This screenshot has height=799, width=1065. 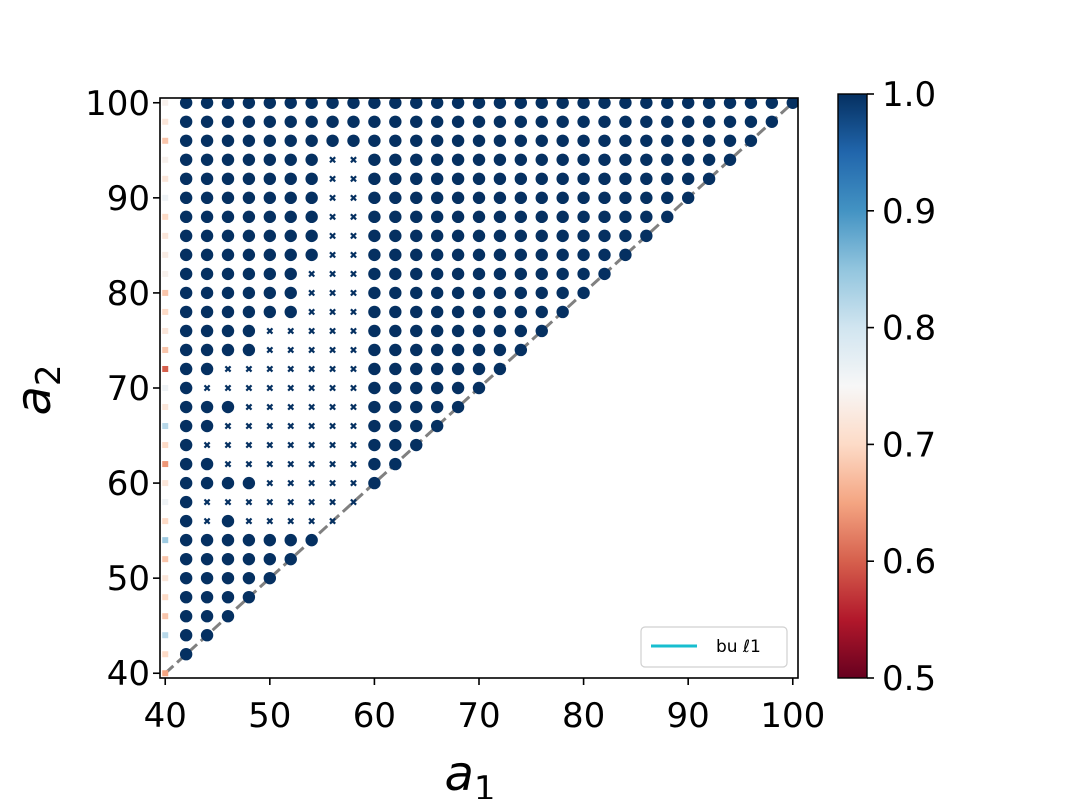 What do you see at coordinates (34, 400) in the screenshot?
I see `y-axis-label-base: a` at bounding box center [34, 400].